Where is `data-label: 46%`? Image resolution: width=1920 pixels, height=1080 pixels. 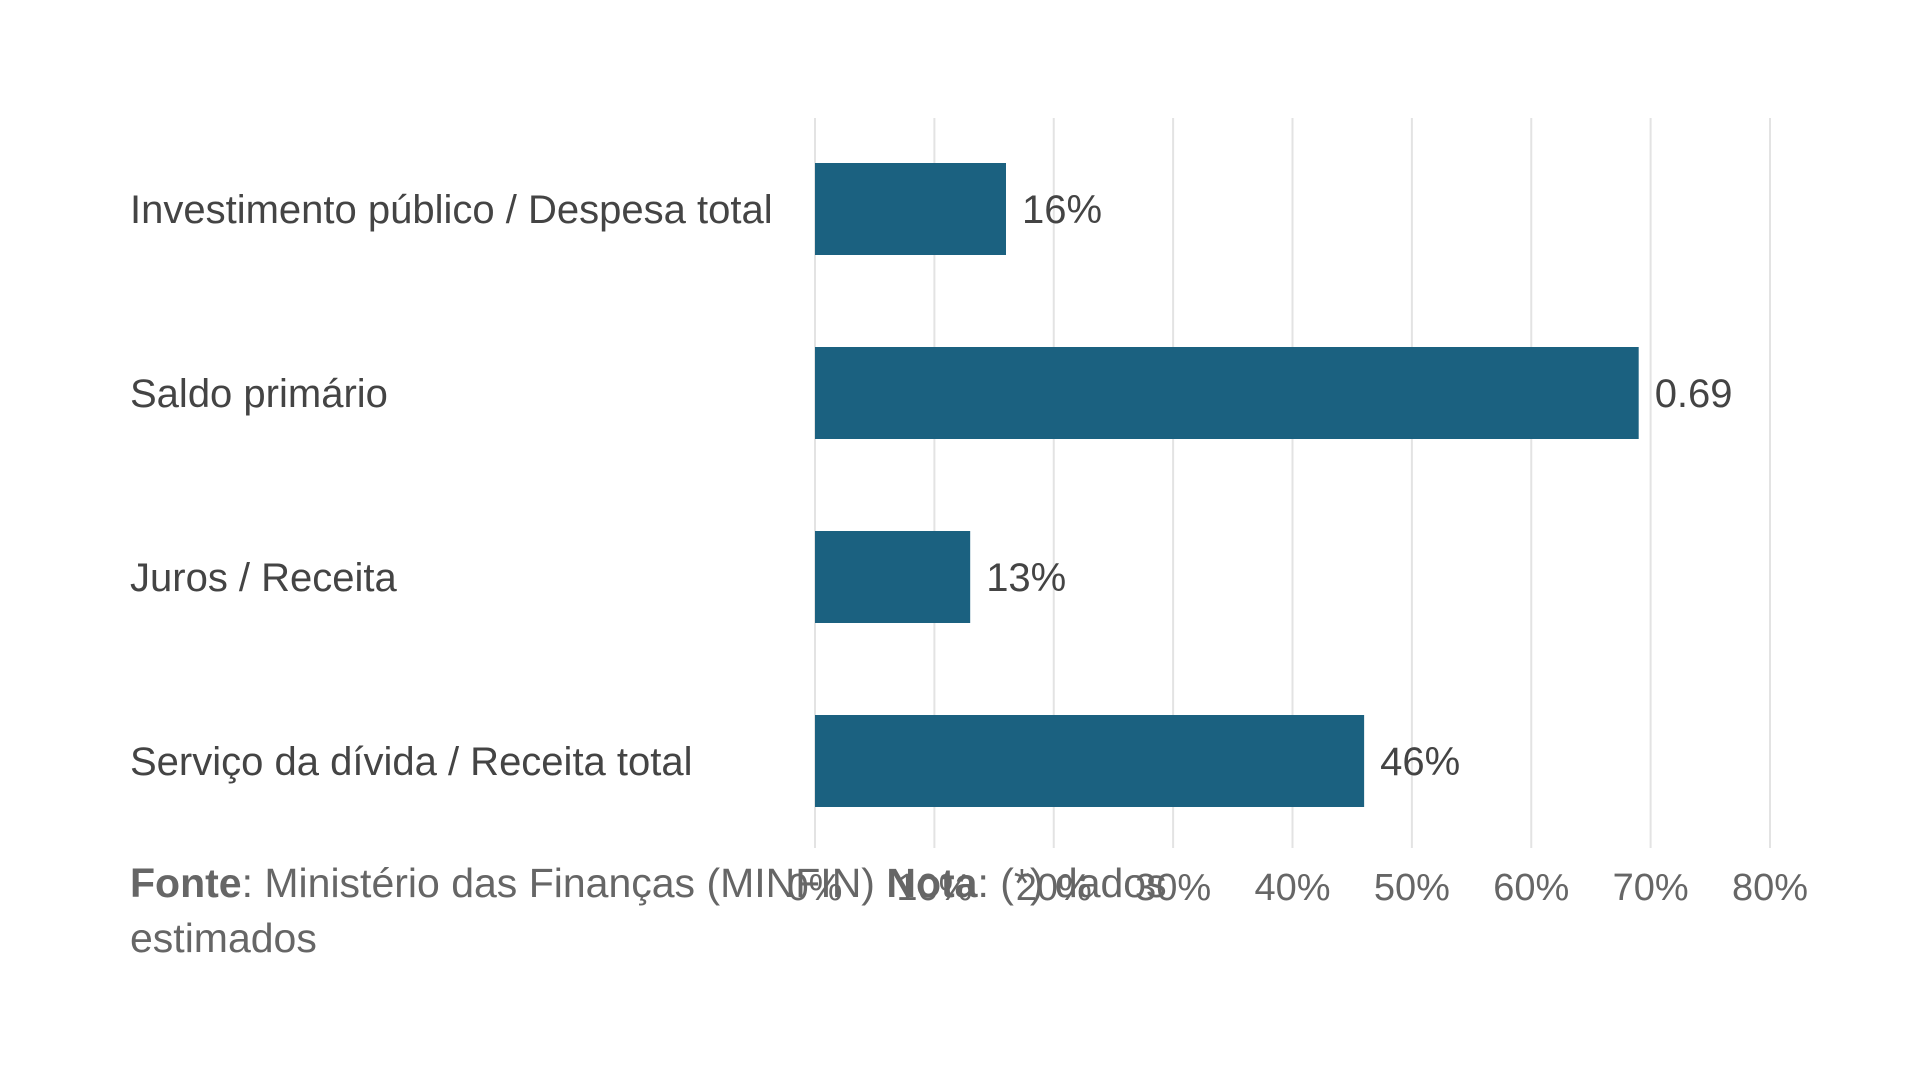
data-label: 46% is located at coordinates (1420, 762).